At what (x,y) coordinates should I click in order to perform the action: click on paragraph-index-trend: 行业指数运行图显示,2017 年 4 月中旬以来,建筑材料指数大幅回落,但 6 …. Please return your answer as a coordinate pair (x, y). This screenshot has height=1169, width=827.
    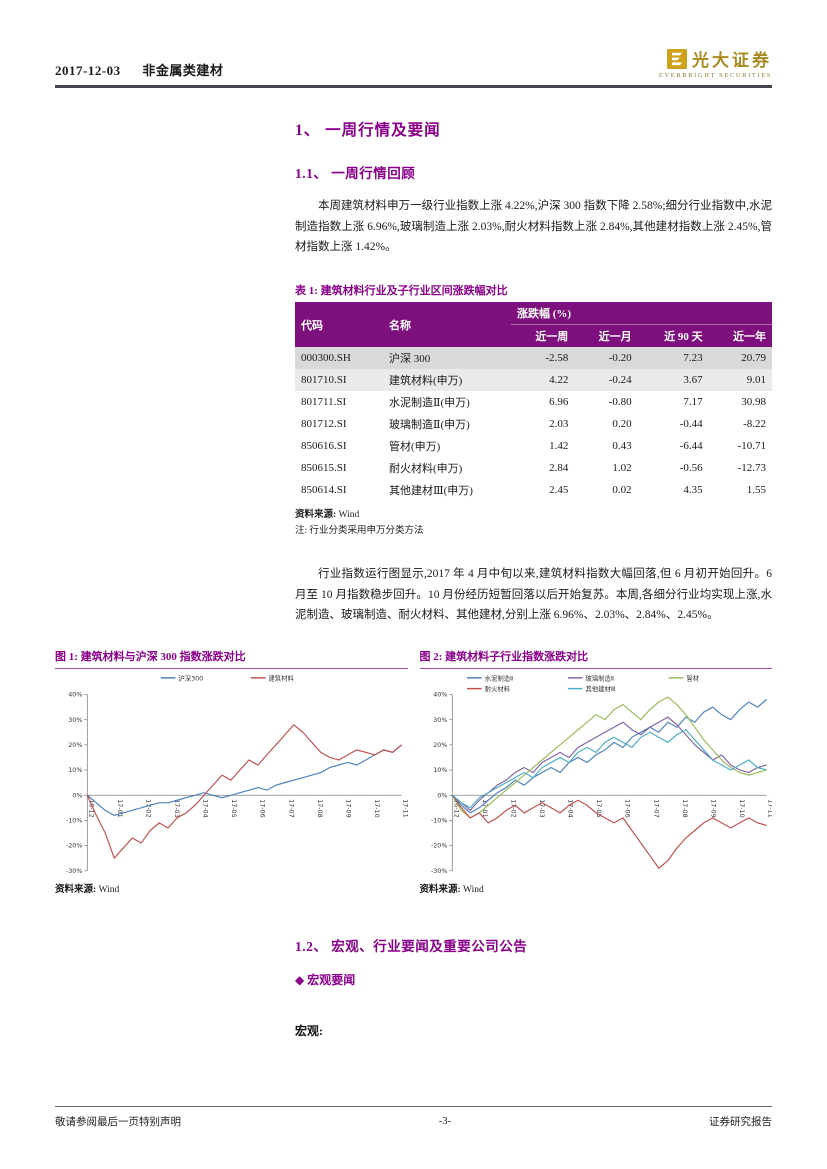
    Looking at the image, I should click on (533, 595).